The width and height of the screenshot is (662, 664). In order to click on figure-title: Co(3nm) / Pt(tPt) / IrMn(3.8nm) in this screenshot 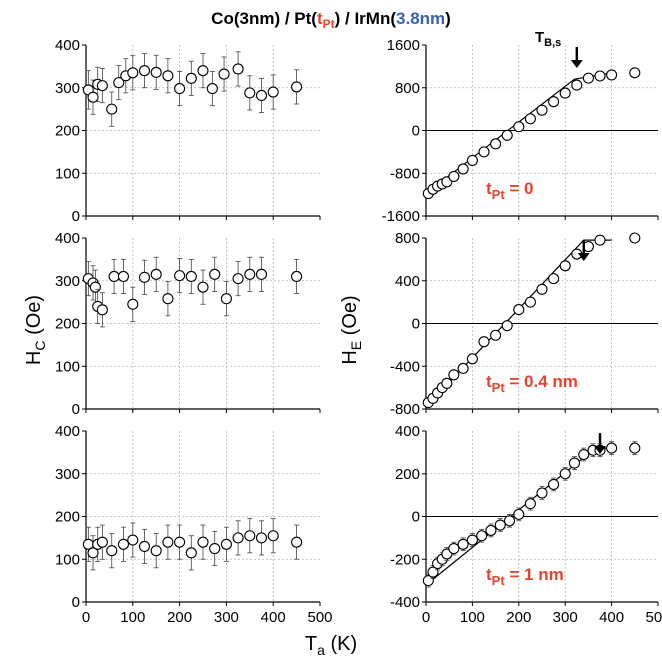, I will do `click(331, 20)`.